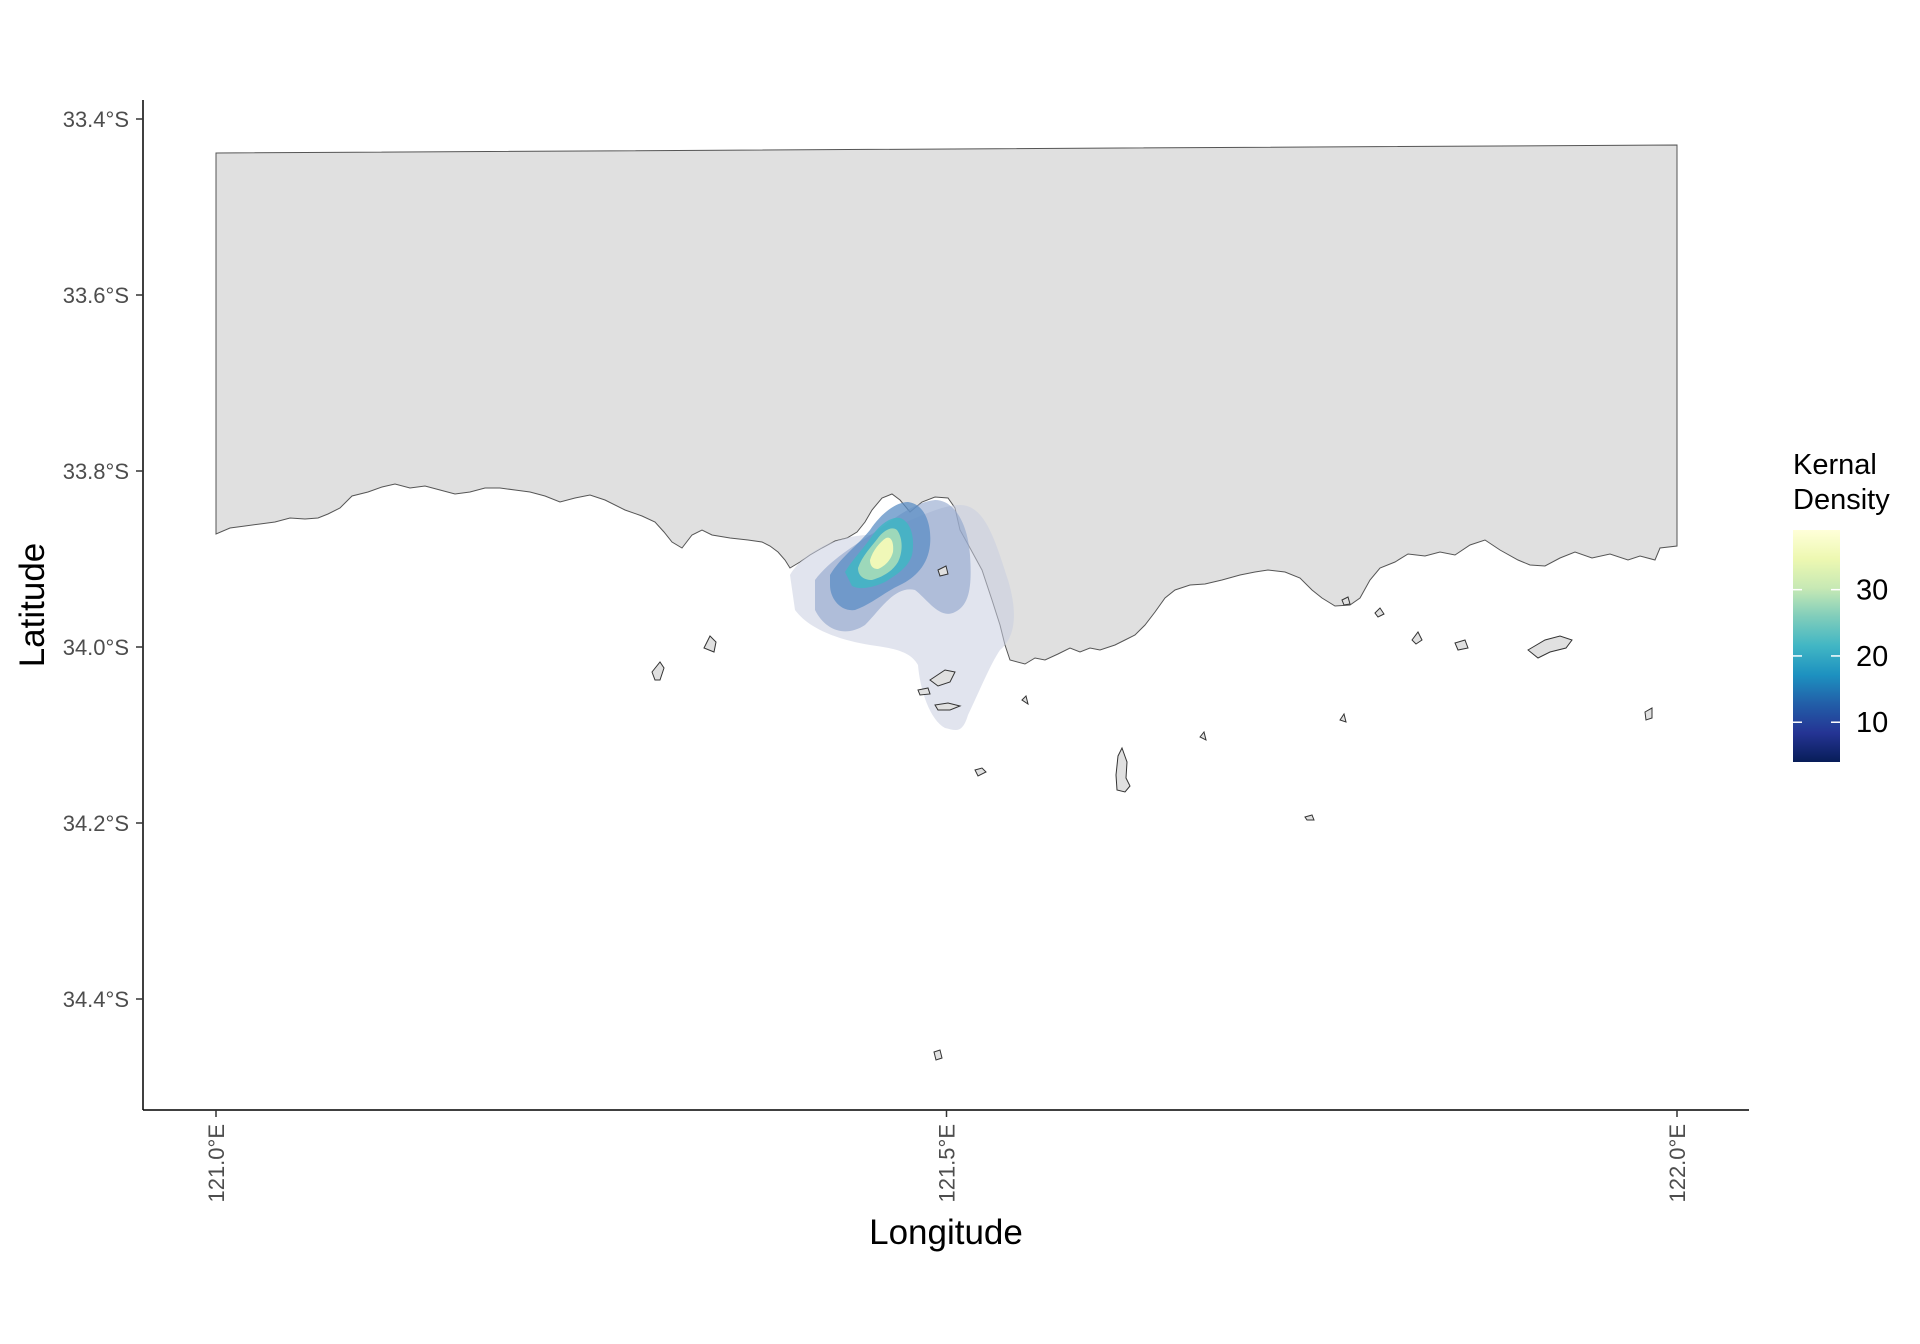  What do you see at coordinates (96, 999) in the screenshot?
I see `y-tick-label: 34.4°S` at bounding box center [96, 999].